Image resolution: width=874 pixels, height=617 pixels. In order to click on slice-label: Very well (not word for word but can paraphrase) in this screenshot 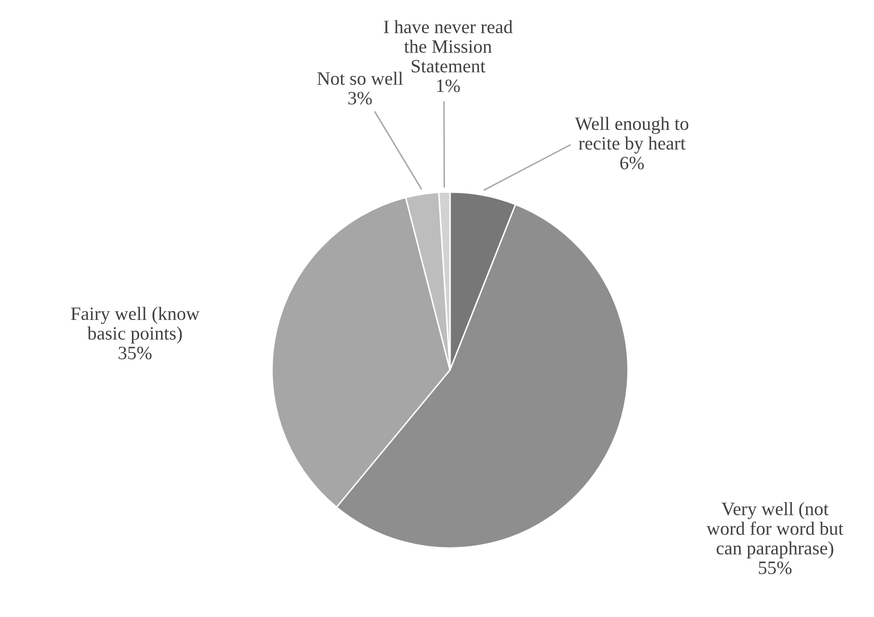, I will do `click(775, 530)`.